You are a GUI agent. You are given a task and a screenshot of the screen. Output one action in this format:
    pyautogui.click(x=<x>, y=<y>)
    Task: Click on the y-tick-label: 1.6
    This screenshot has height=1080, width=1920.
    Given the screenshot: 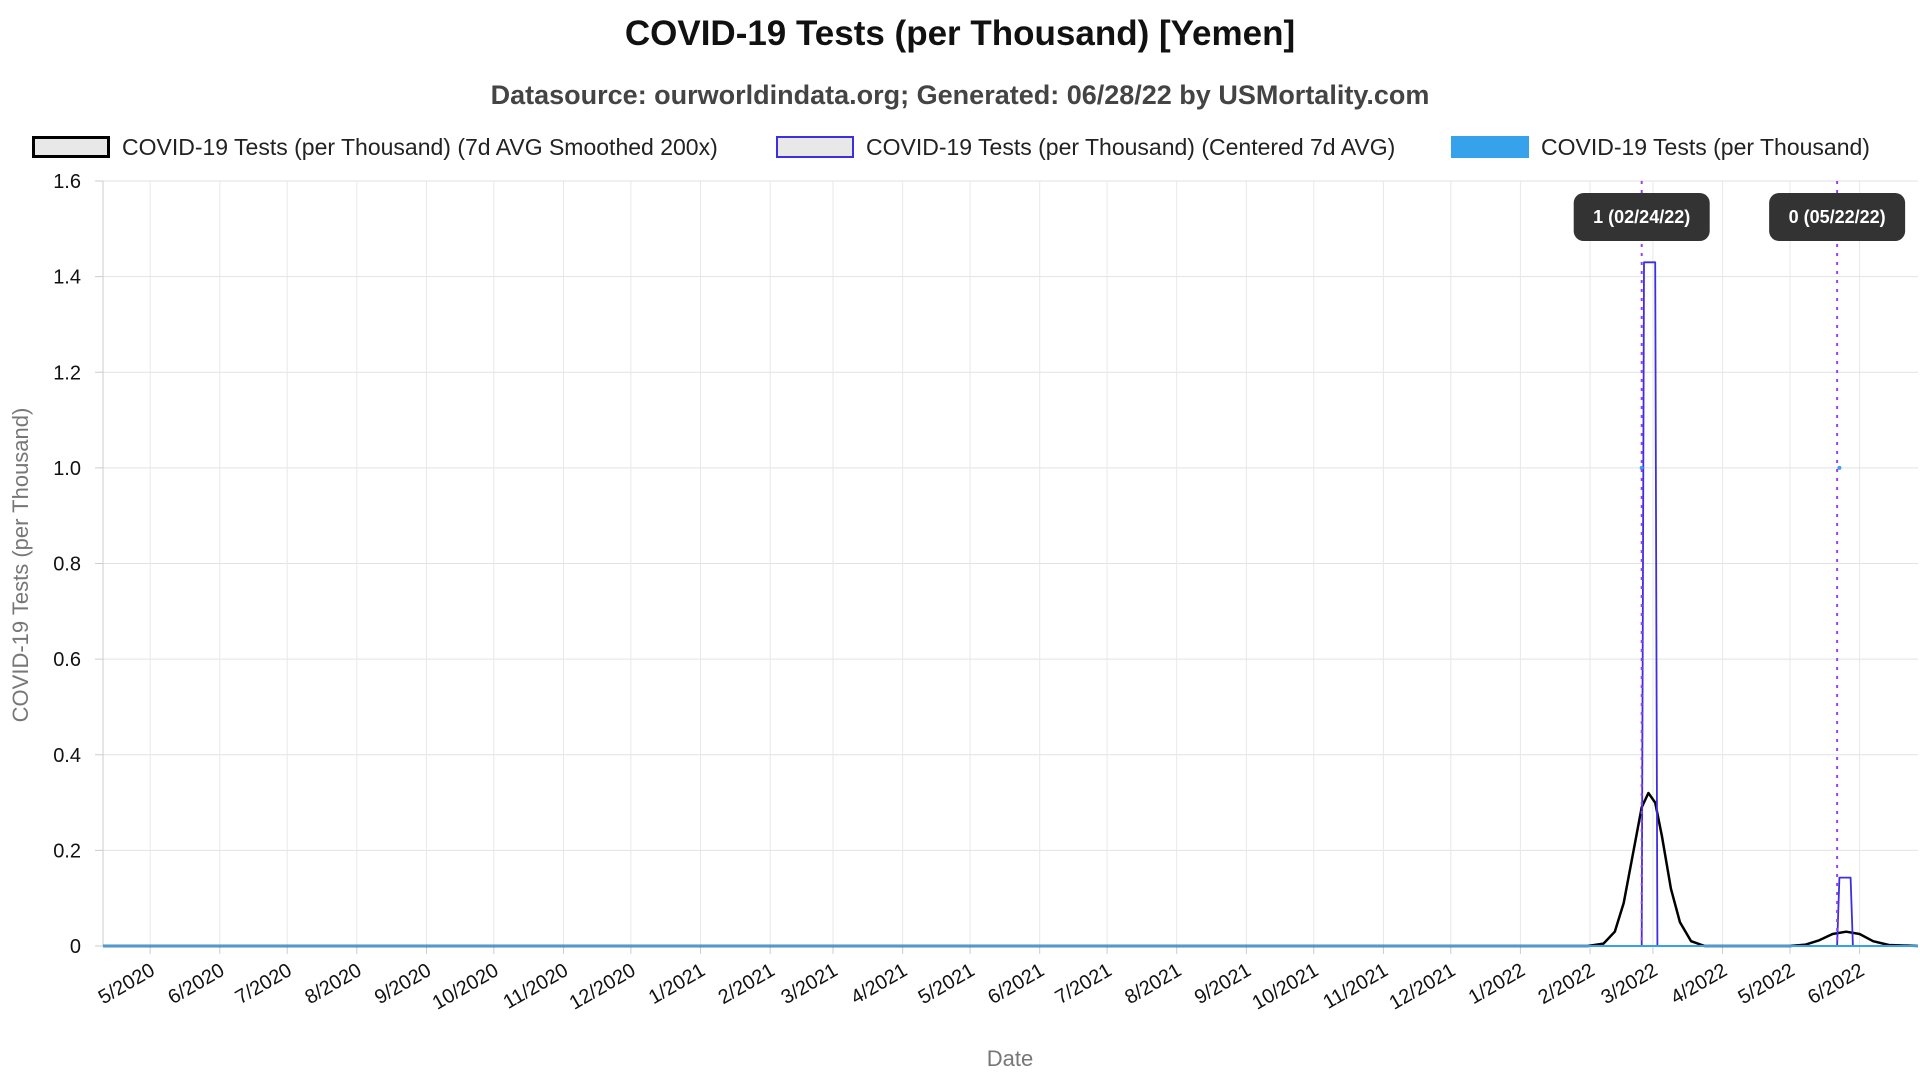 What is the action you would take?
    pyautogui.click(x=67, y=182)
    